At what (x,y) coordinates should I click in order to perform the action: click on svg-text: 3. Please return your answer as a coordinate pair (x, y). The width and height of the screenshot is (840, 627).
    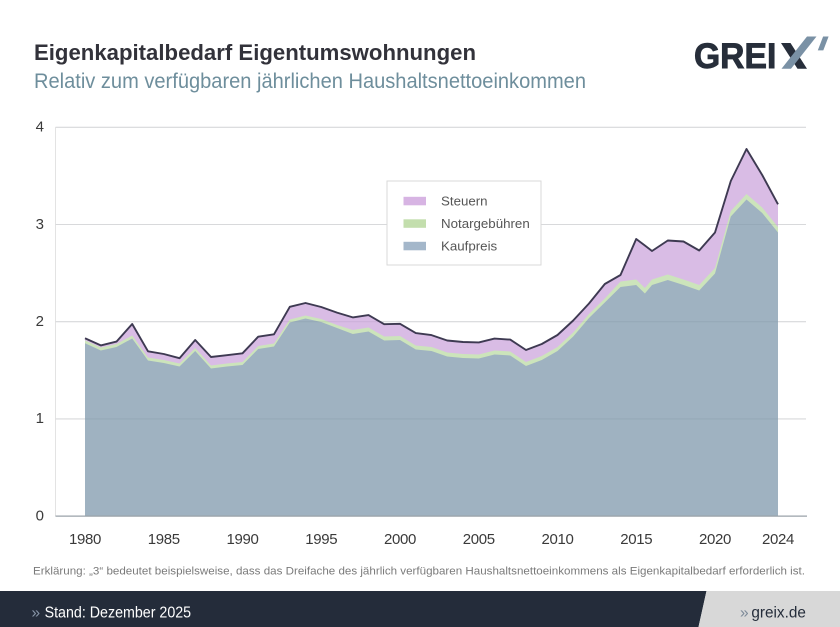
    Looking at the image, I should click on (40, 224).